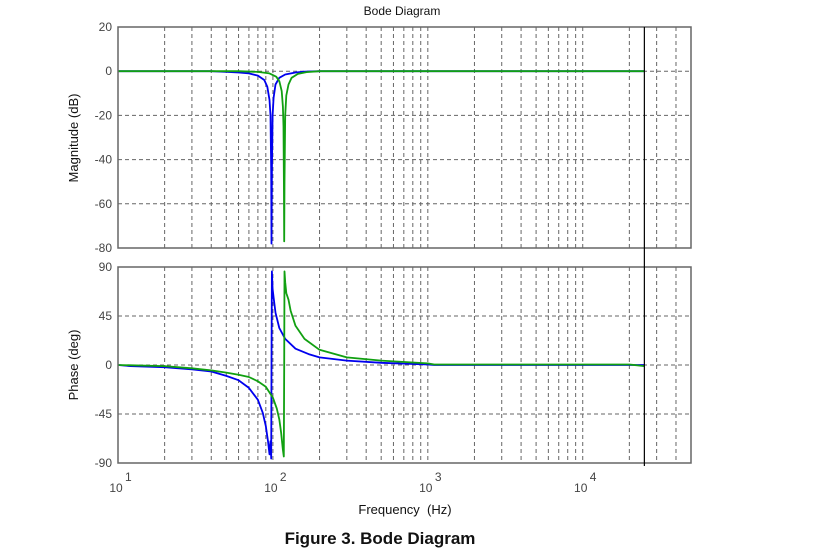  Describe the element at coordinates (593, 477) in the screenshot. I see `x-tick-exponent: 4` at that location.